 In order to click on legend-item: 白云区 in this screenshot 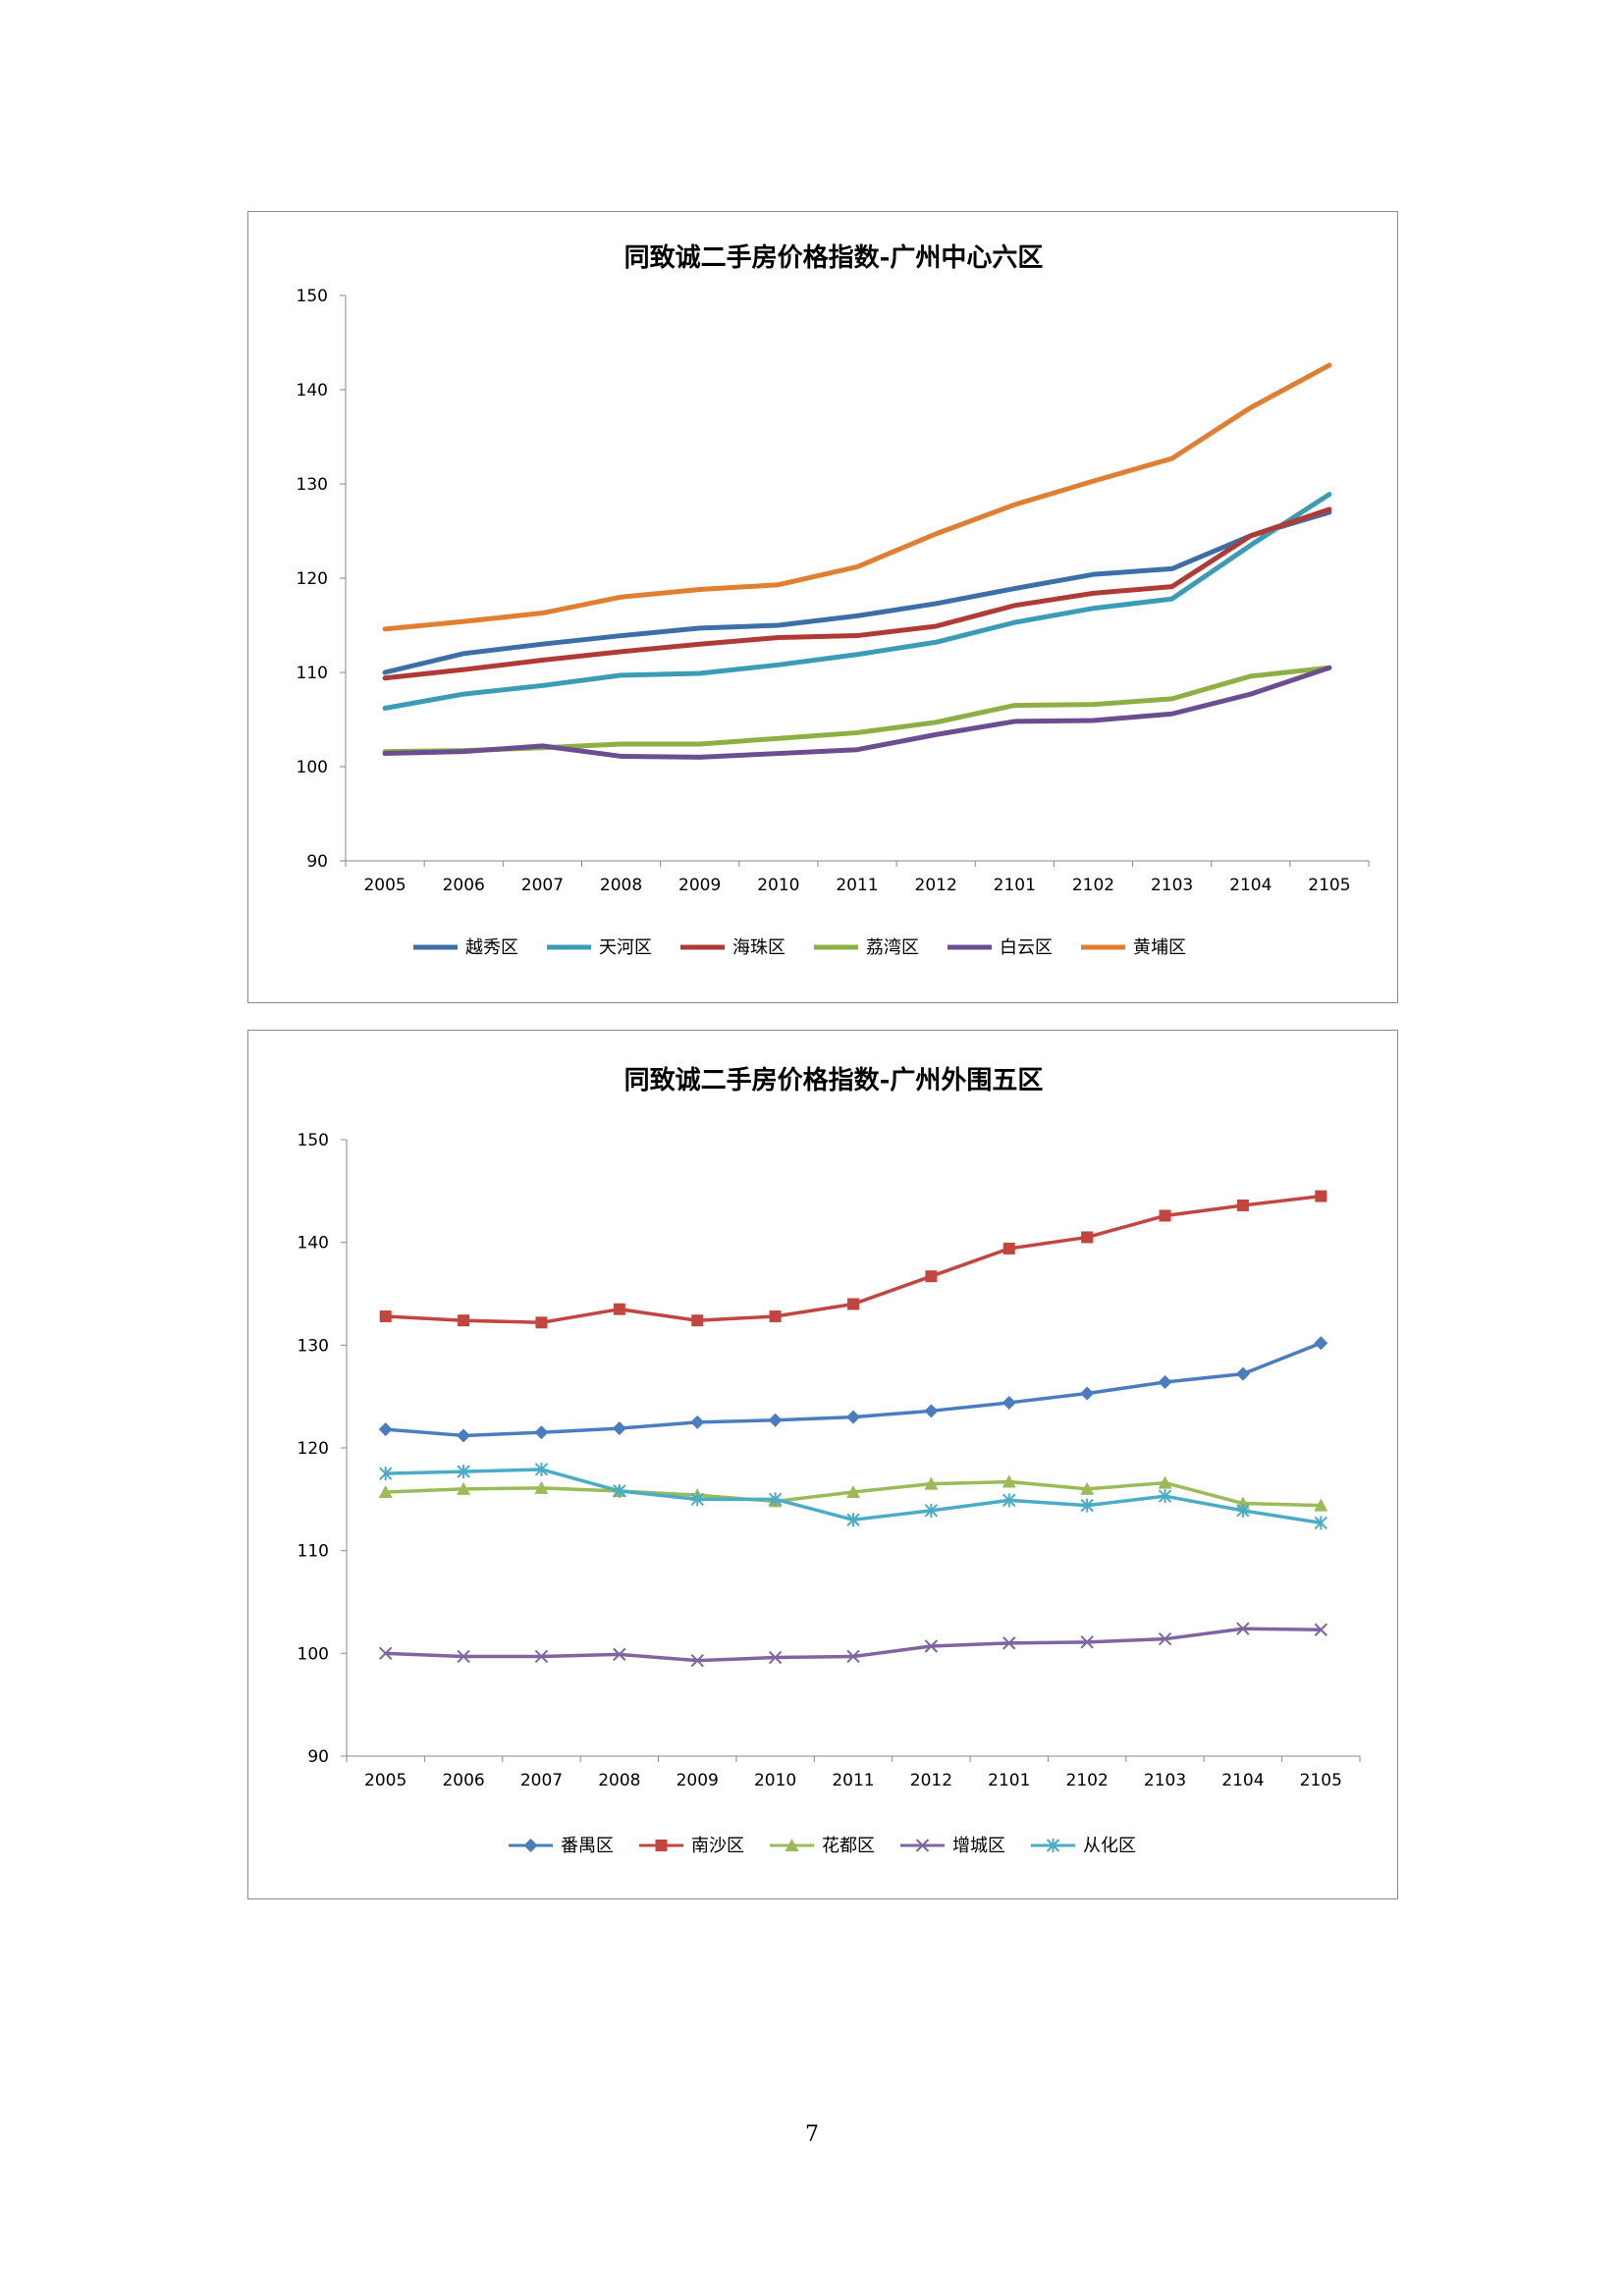, I will do `click(1000, 947)`.